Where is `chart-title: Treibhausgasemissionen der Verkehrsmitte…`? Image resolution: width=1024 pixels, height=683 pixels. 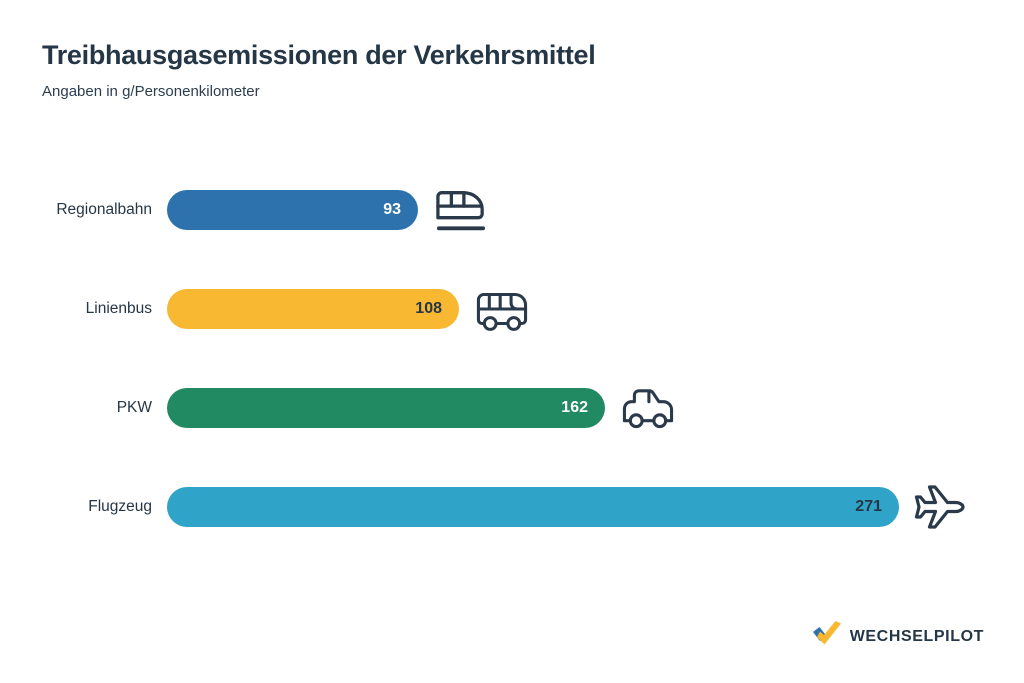 chart-title: Treibhausgasemissionen der Verkehrsmitte… is located at coordinates (319, 55).